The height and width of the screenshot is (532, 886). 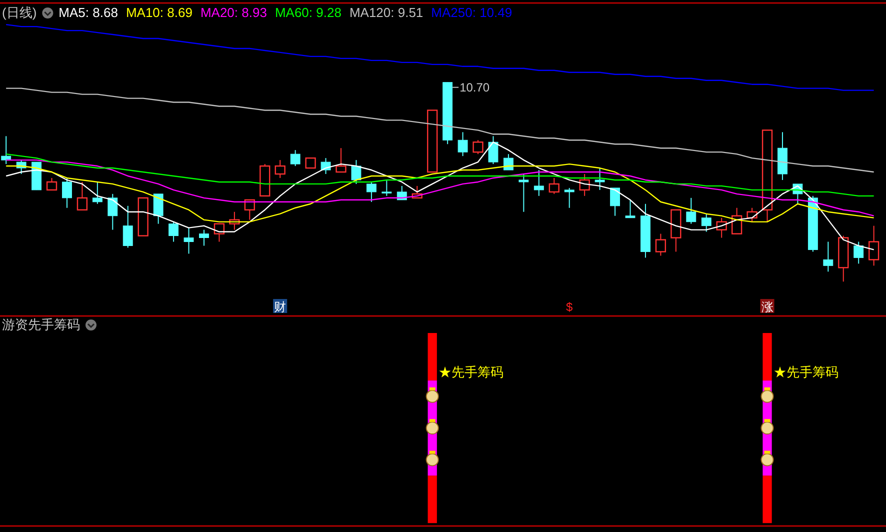 I want to click on text: MA60: 9.28, so click(x=308, y=12).